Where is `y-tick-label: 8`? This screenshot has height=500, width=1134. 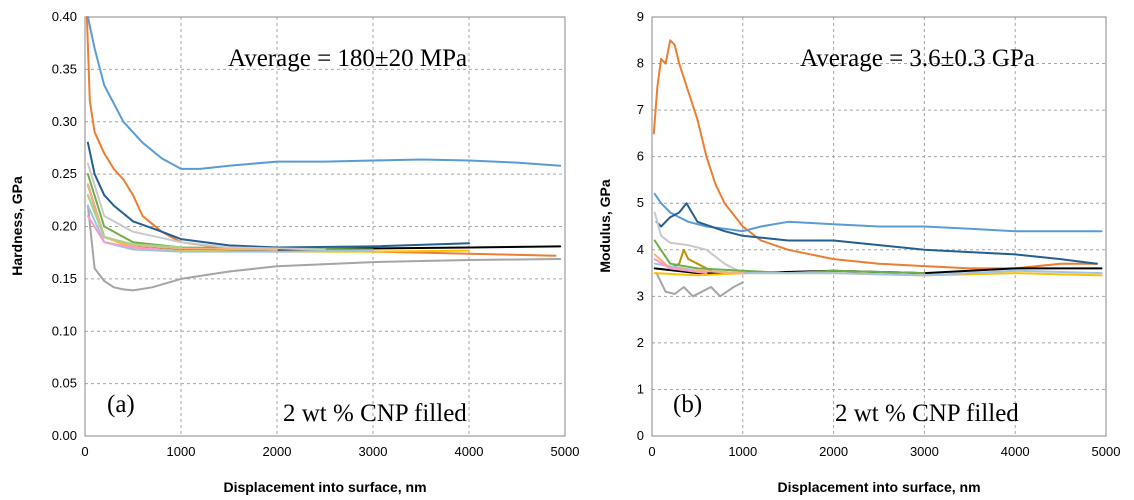
y-tick-label: 8 is located at coordinates (640, 63).